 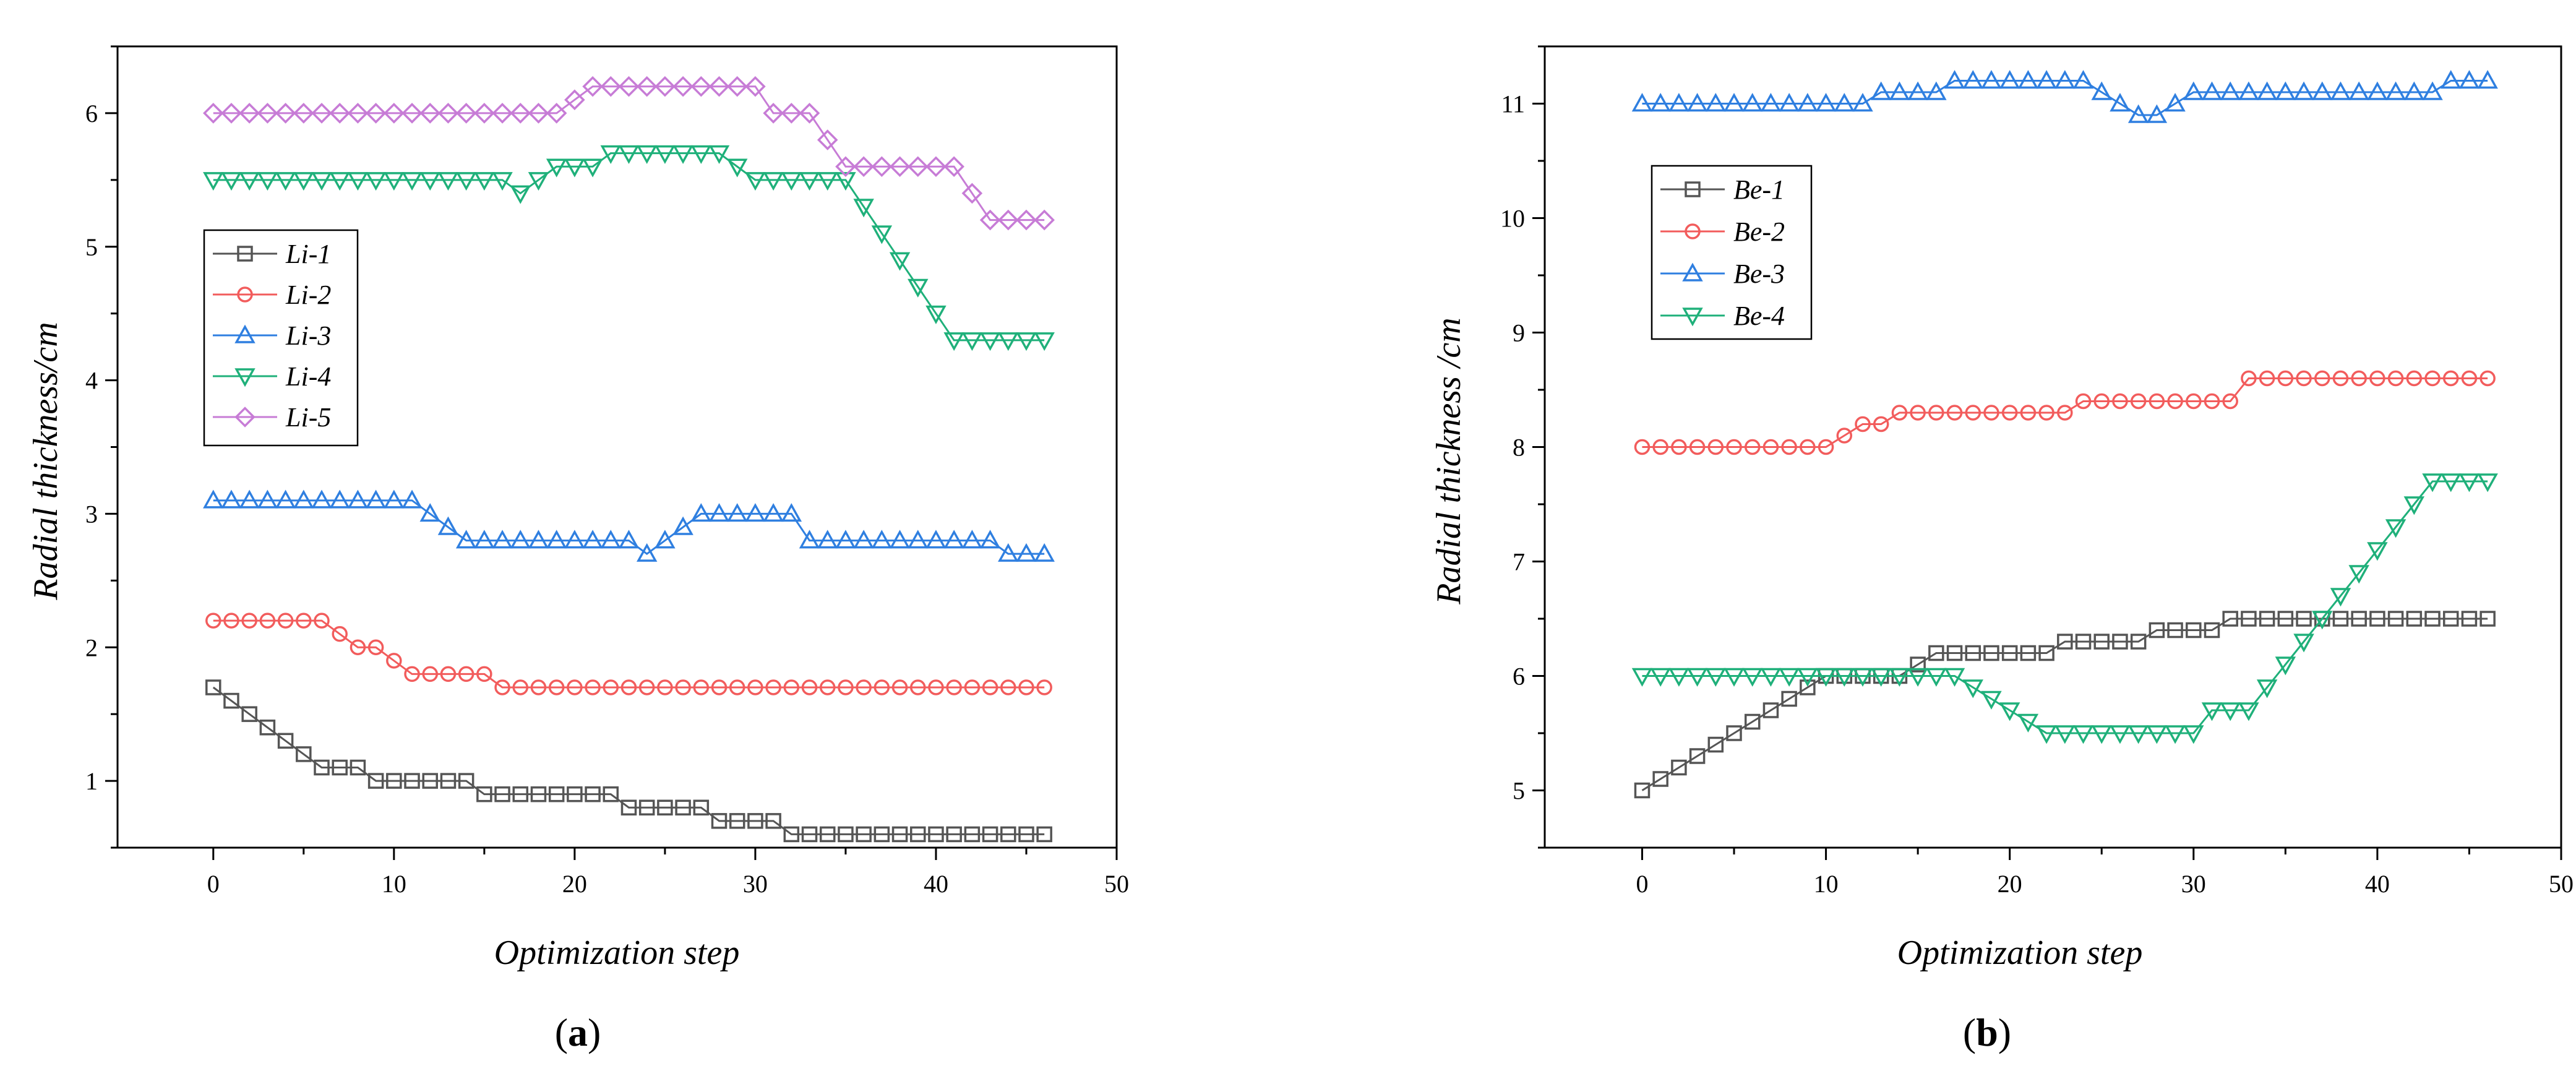 What do you see at coordinates (2193, 884) in the screenshot?
I see `x-tick-label: 30` at bounding box center [2193, 884].